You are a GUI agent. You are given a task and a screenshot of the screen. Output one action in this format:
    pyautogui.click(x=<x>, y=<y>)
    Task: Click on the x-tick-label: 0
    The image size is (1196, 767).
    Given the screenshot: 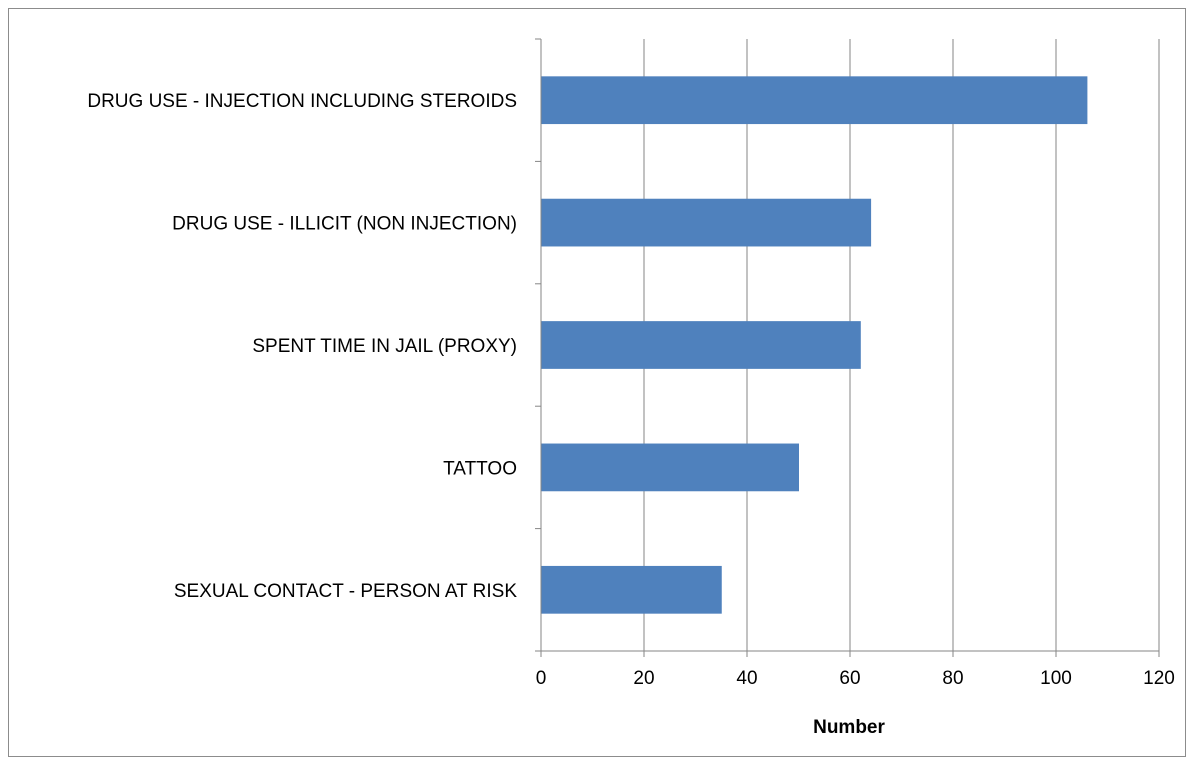 What is the action you would take?
    pyautogui.click(x=541, y=678)
    